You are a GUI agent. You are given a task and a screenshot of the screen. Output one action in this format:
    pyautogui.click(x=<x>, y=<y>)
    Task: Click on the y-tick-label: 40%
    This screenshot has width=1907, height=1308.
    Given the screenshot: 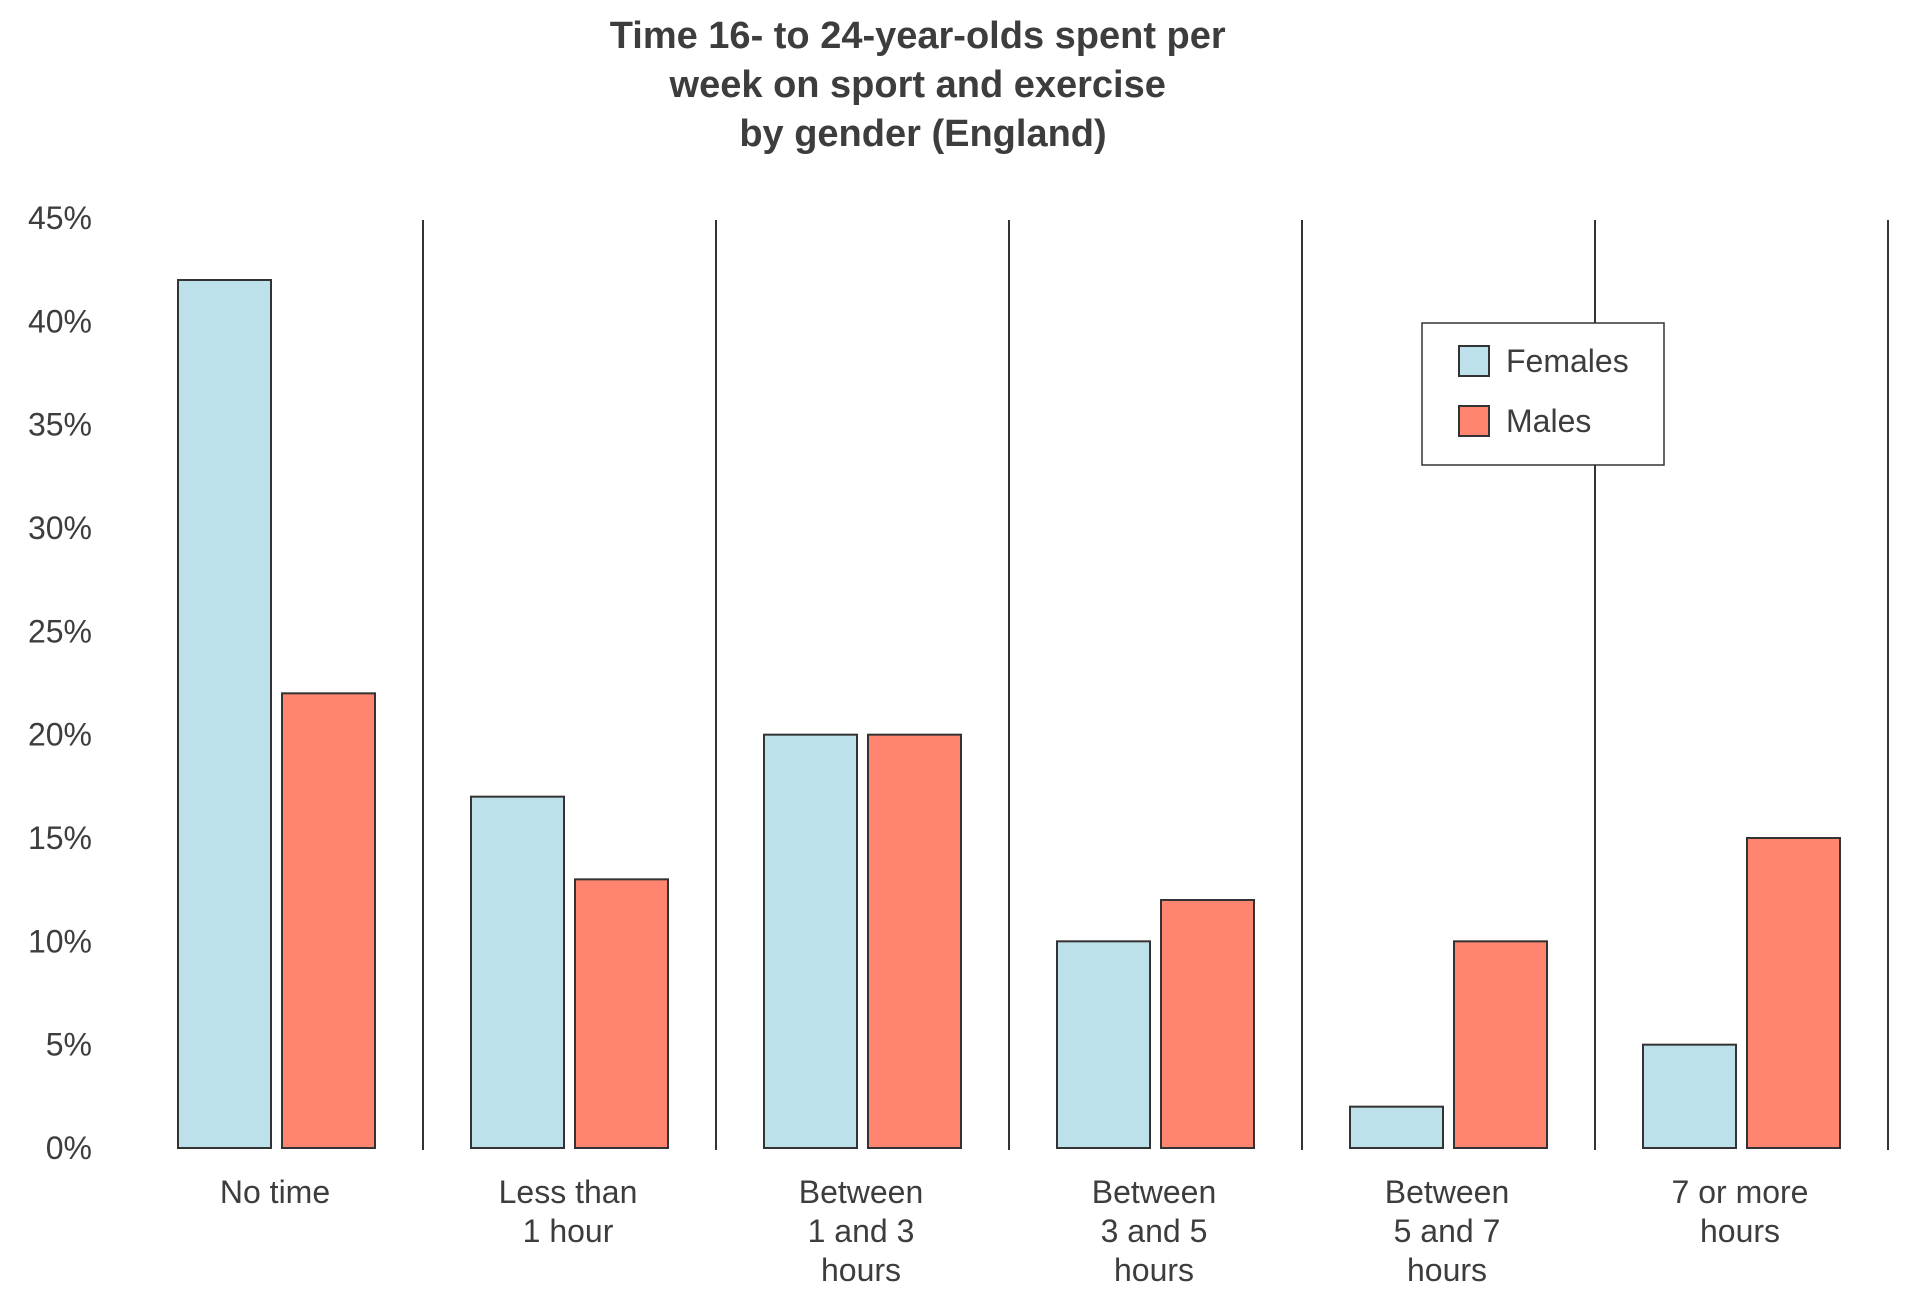 What is the action you would take?
    pyautogui.click(x=60, y=321)
    